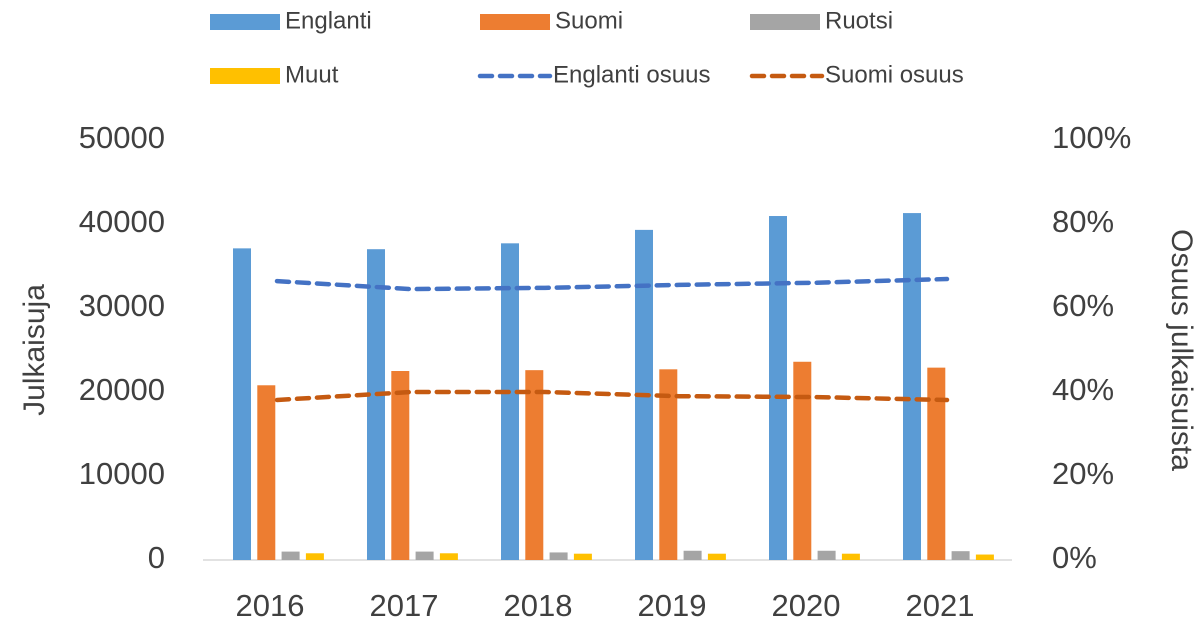  Describe the element at coordinates (631, 74) in the screenshot. I see `legend-label: Englanti osuus` at that location.